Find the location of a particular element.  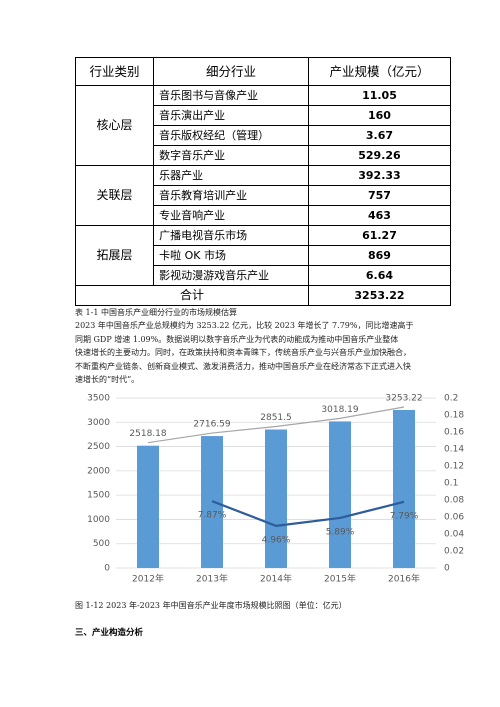

y-tick-label: 0 is located at coordinates (107, 569).